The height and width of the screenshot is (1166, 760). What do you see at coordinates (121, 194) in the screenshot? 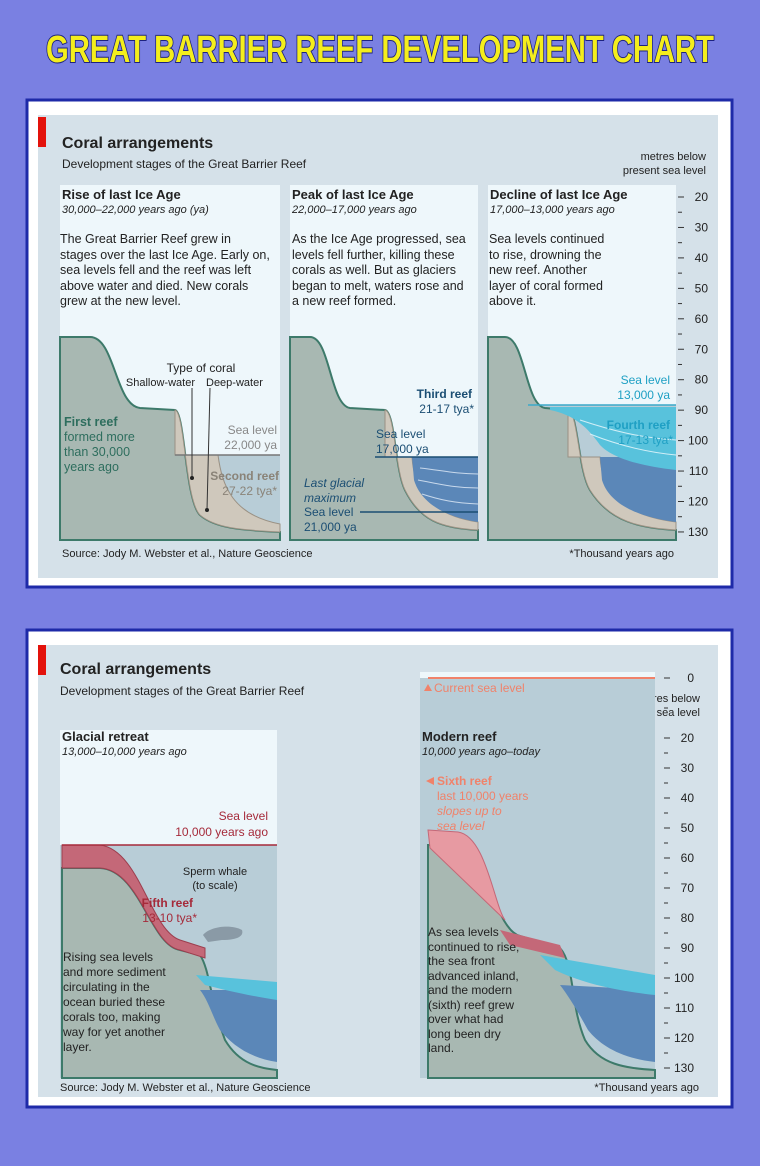
I see `stage-title: Rise of last Ice Age` at bounding box center [121, 194].